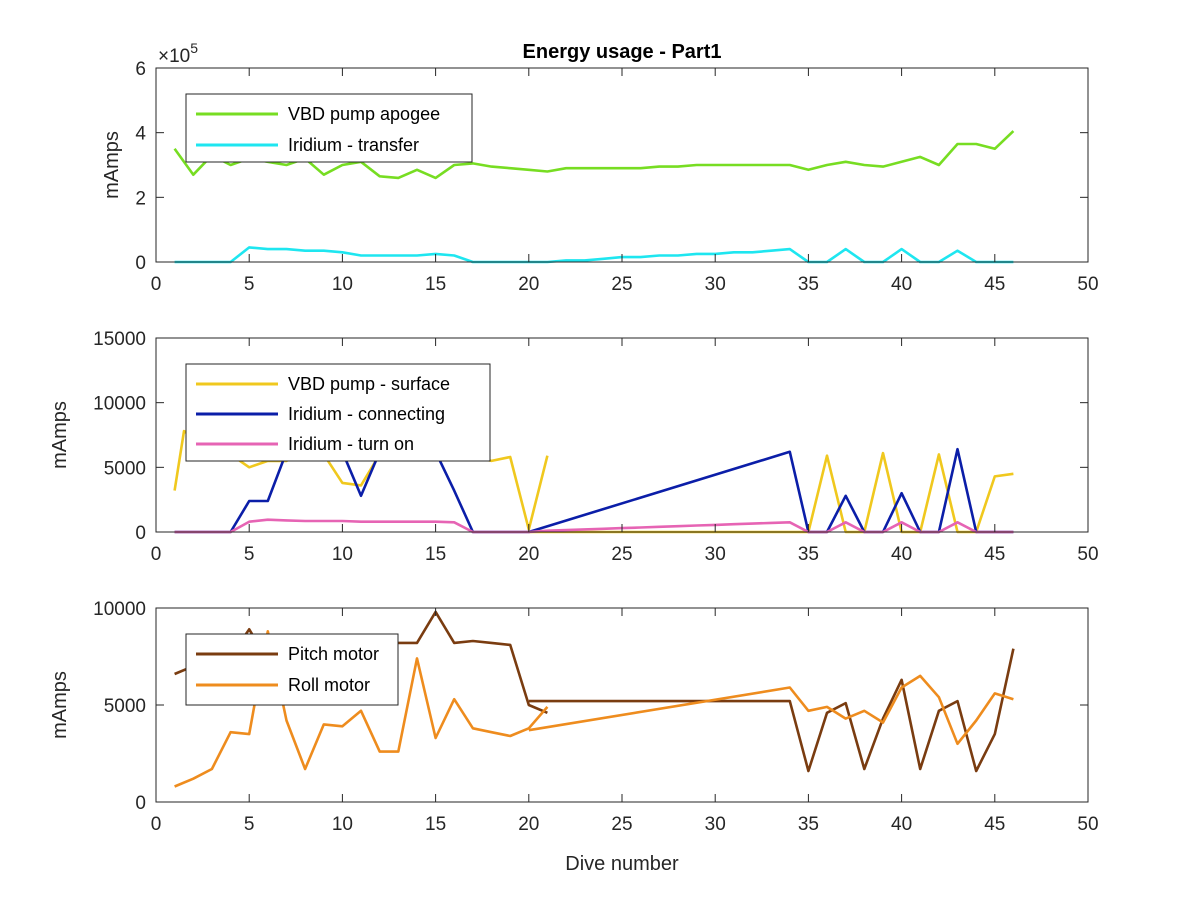 This screenshot has height=900, width=1200. I want to click on legend-label-2: Iridium - transfer, so click(353, 145).